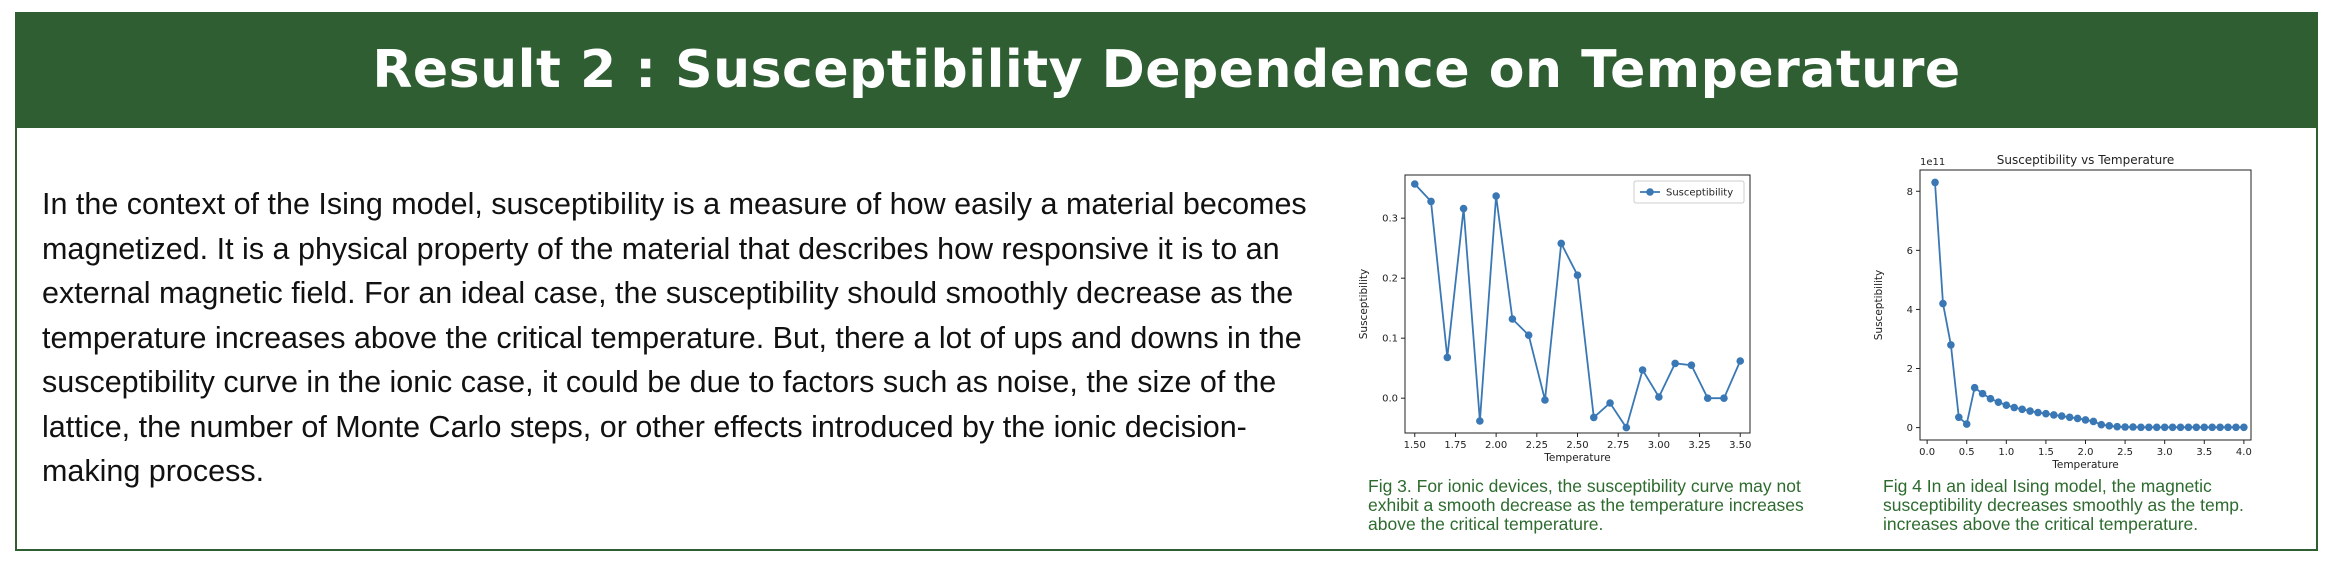 Image resolution: width=2335 pixels, height=575 pixels. I want to click on x-tick-label: 2.75, so click(1618, 445).